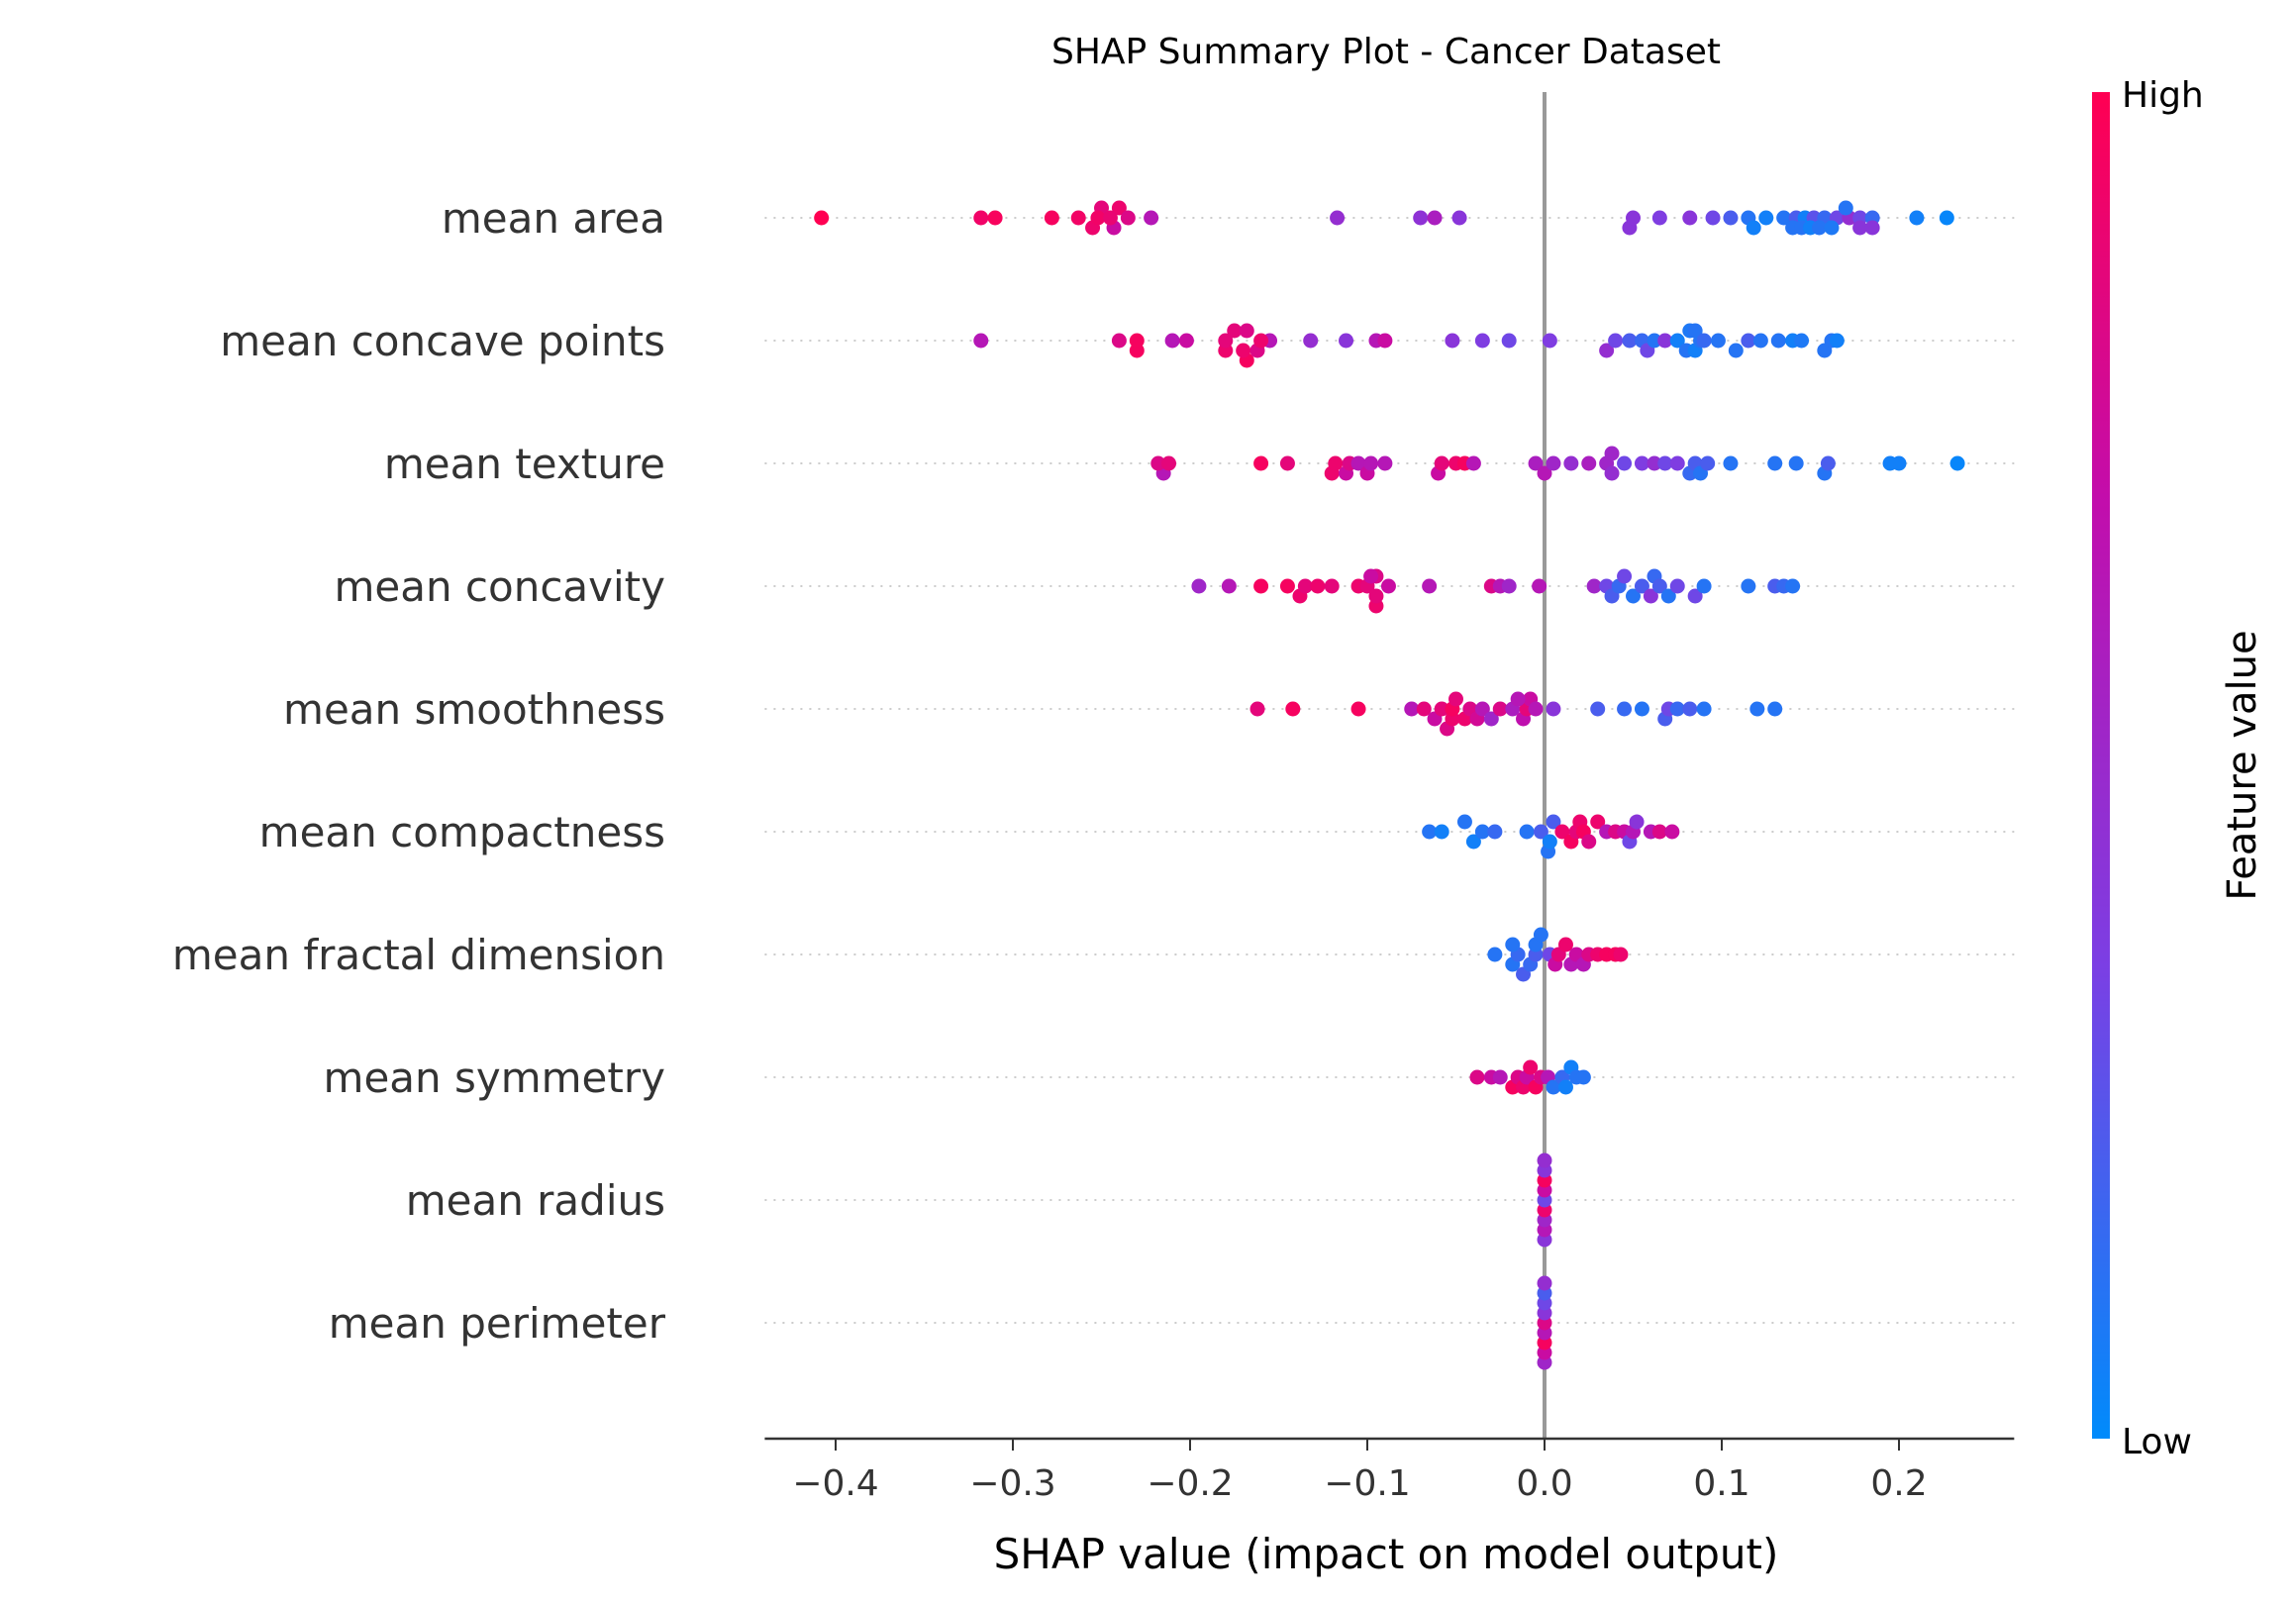 The height and width of the screenshot is (1605, 2296). What do you see at coordinates (462, 832) in the screenshot?
I see `feature-label: mean compactness` at bounding box center [462, 832].